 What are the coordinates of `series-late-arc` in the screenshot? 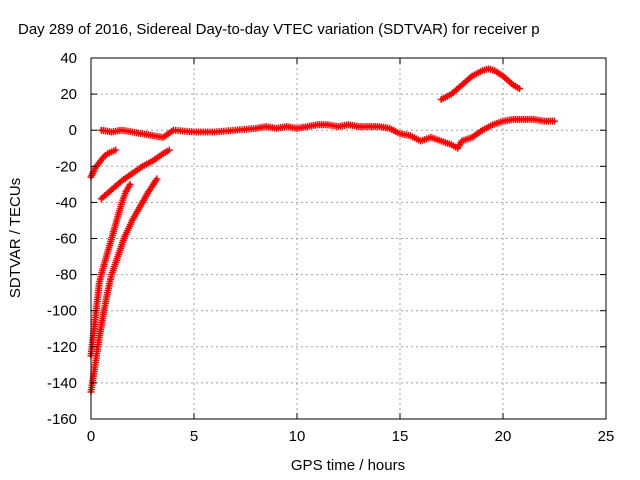 It's located at (480, 84).